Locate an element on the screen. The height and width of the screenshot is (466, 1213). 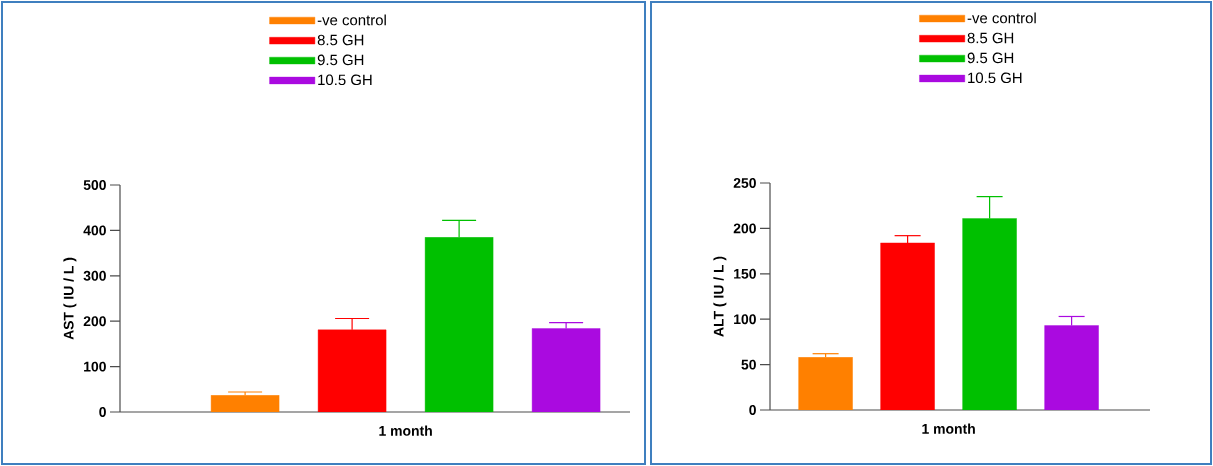
y-tick-label: 250 is located at coordinates (744, 183).